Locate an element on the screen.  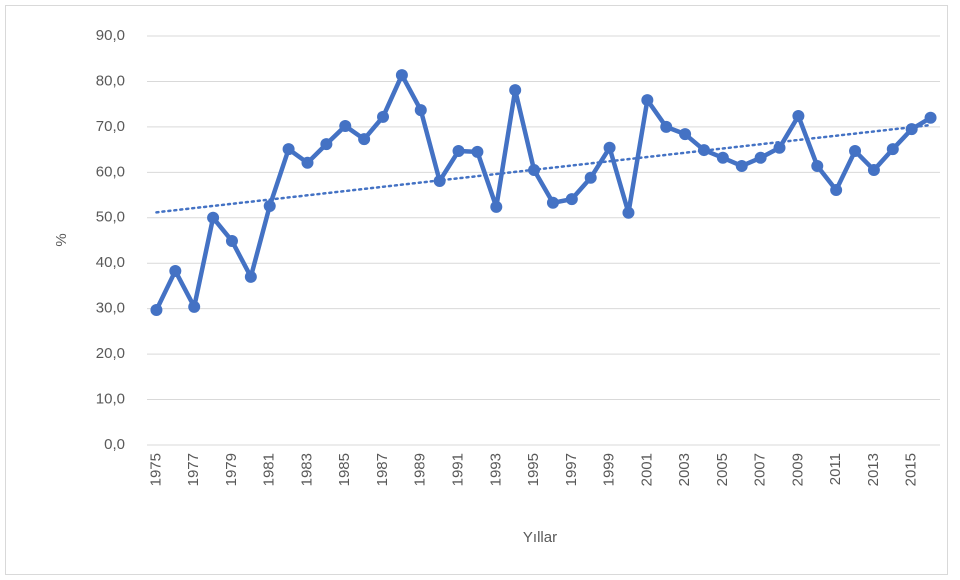
x-tick-label: 1985 is located at coordinates (344, 469).